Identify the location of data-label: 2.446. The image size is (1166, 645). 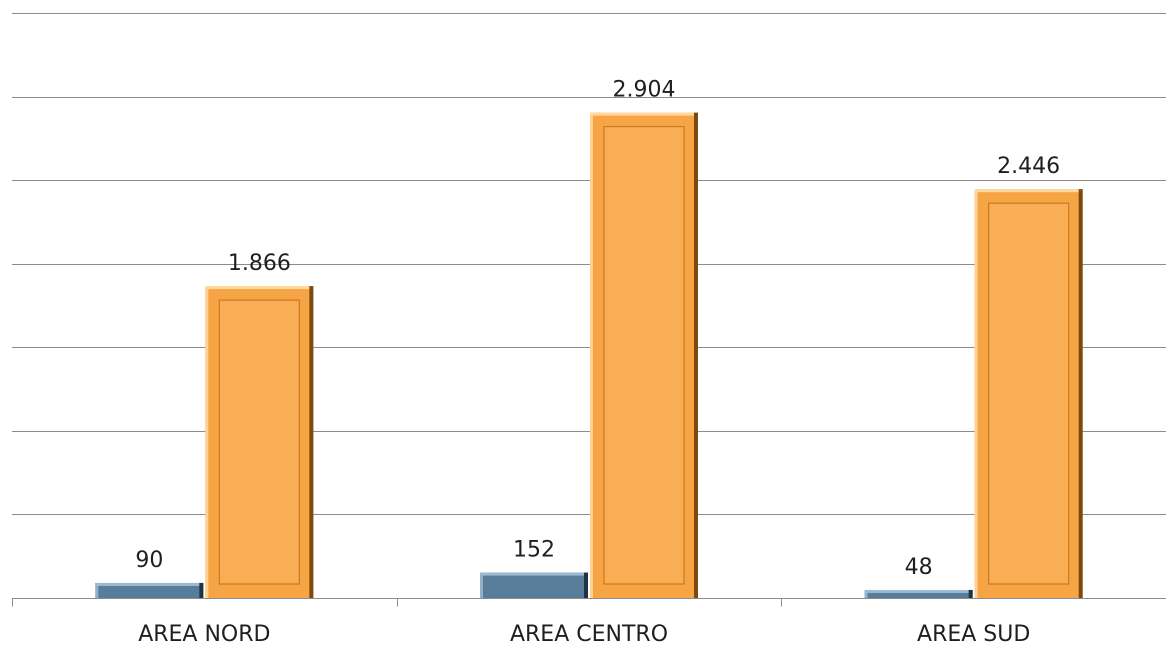
(1028, 166).